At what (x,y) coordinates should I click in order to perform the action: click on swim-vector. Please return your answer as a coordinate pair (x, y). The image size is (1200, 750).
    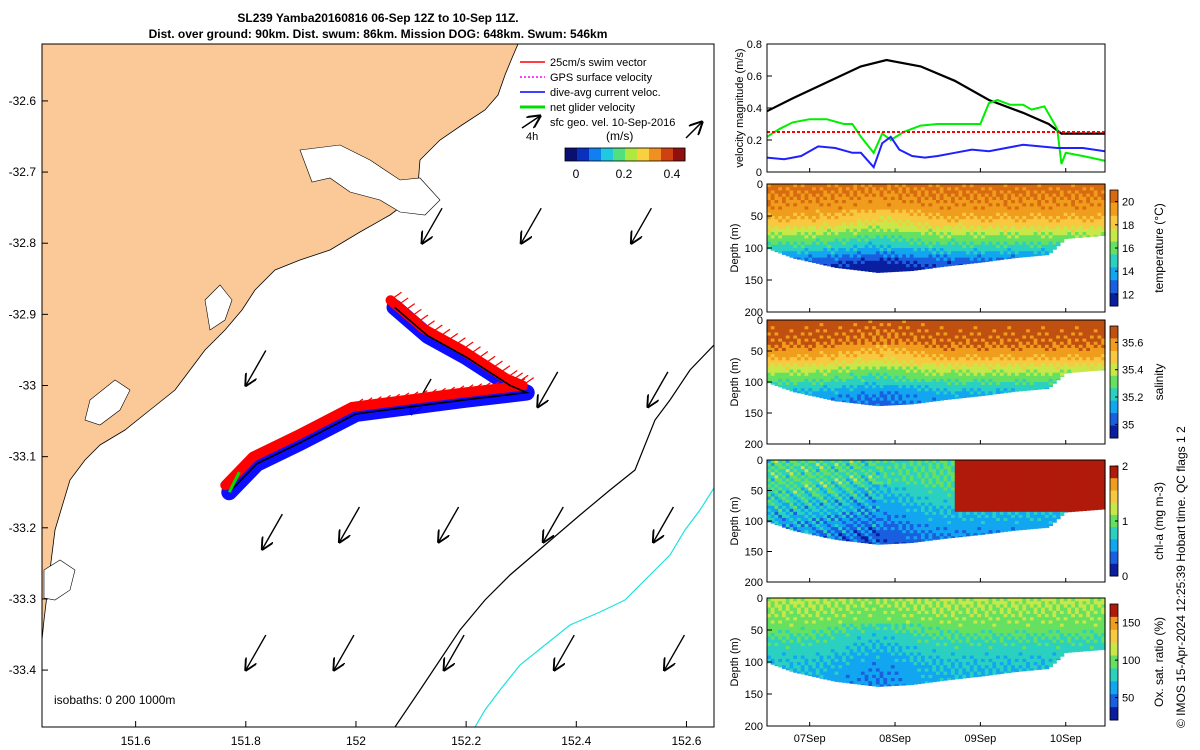
    Looking at the image, I should click on (520, 382).